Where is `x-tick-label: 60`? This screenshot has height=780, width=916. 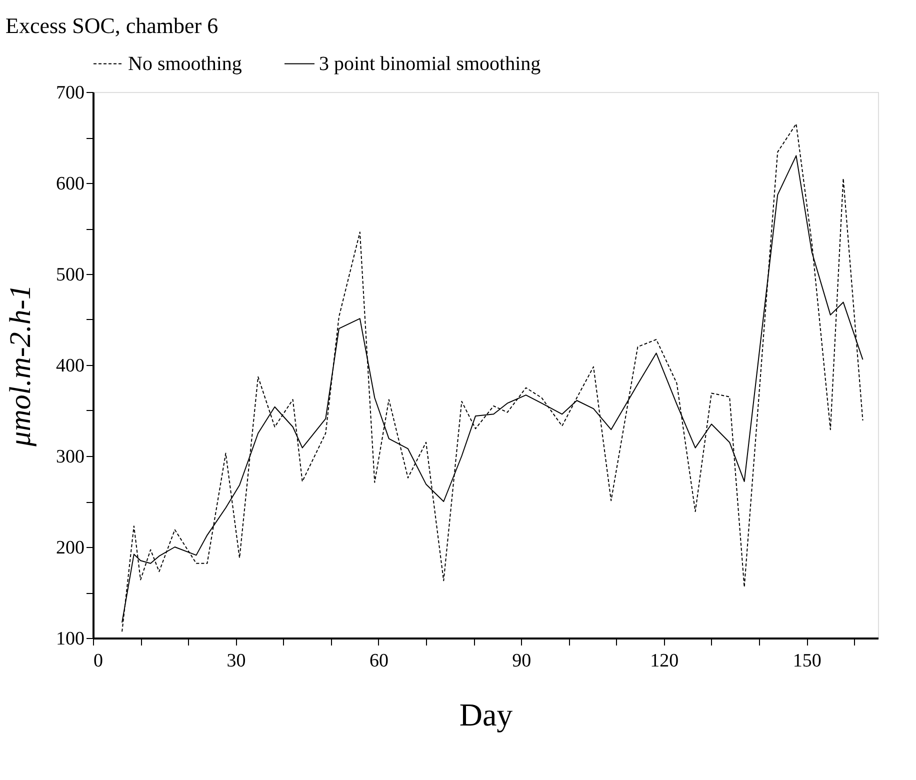
x-tick-label: 60 is located at coordinates (378, 661).